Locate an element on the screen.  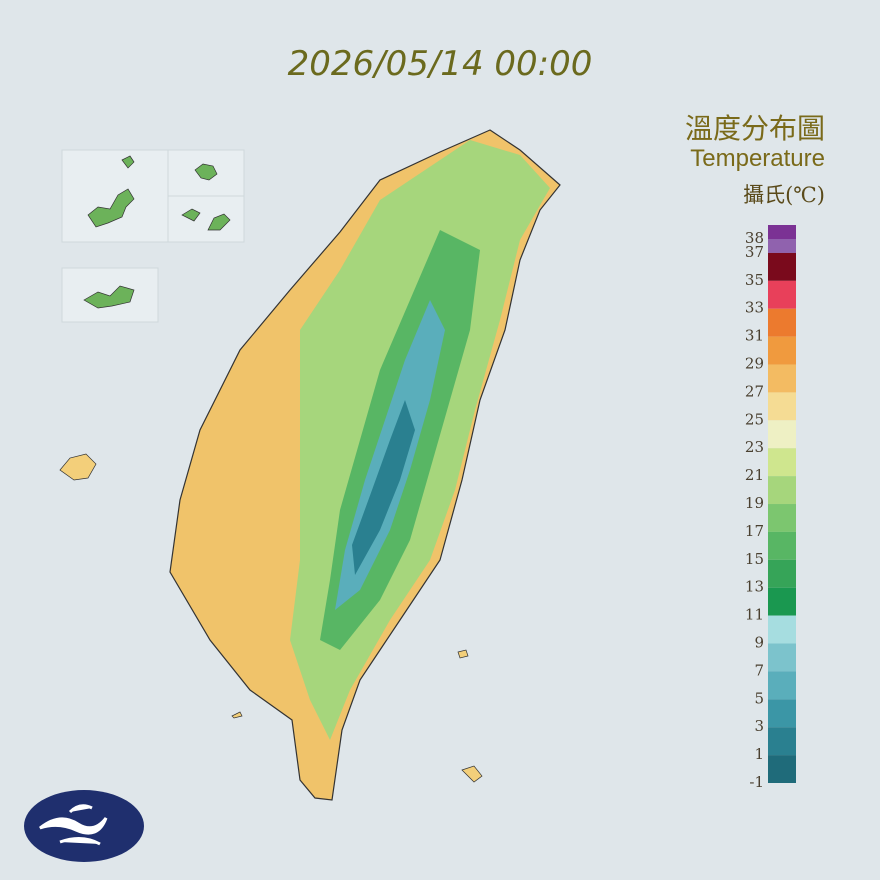
inset-box is located at coordinates (110, 295).